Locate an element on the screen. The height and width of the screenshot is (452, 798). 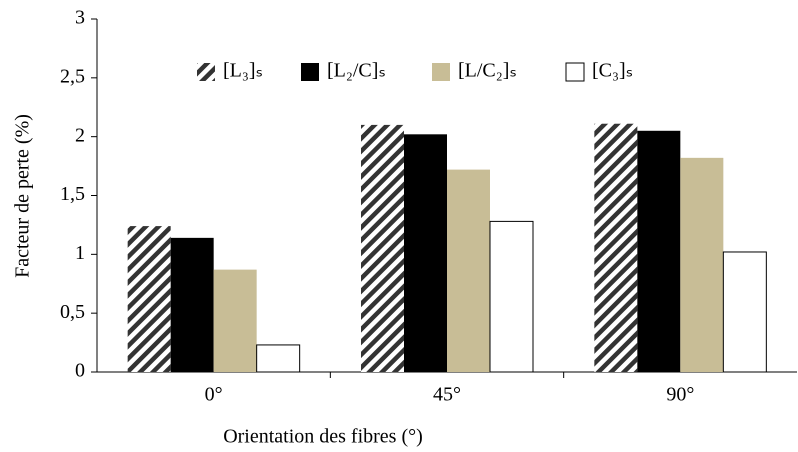
x-tick-label: 0° is located at coordinates (214, 395).